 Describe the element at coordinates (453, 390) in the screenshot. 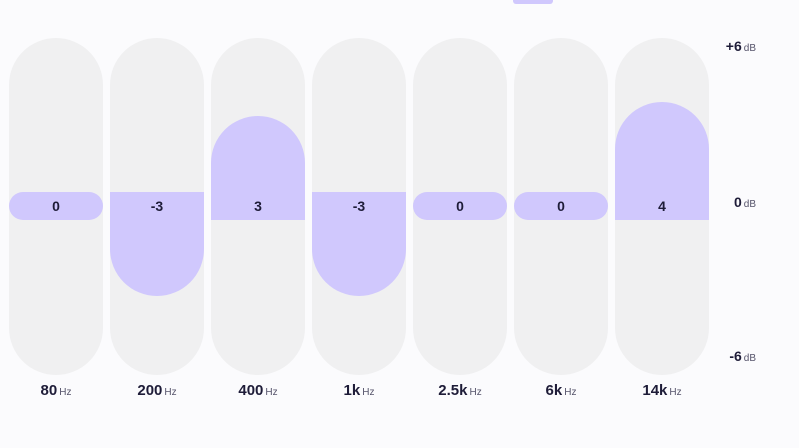

I see `frequency-value: 2.5k` at that location.